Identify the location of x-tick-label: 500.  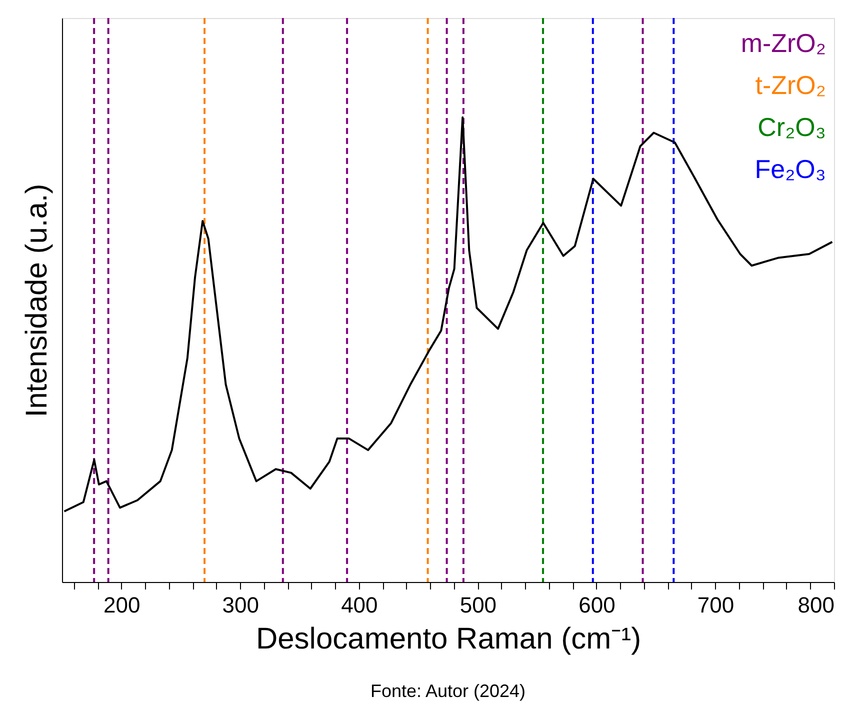
(478, 605).